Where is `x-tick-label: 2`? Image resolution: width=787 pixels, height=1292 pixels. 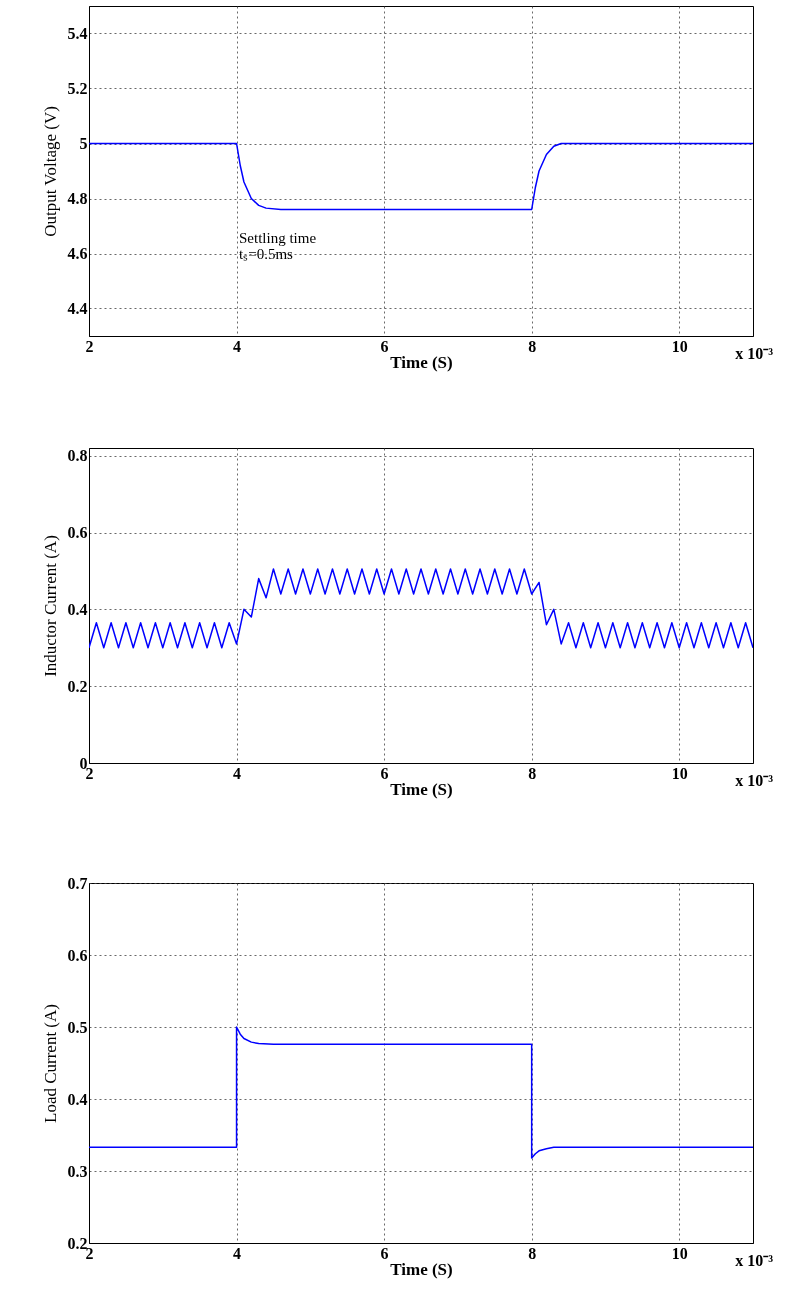
x-tick-label: 2 is located at coordinates (89, 346).